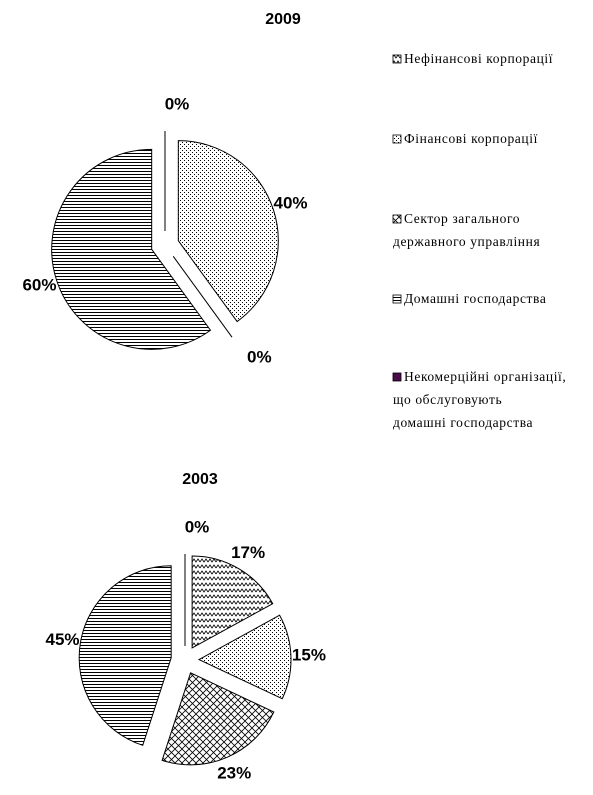 The image size is (593, 795). What do you see at coordinates (478, 58) in the screenshot?
I see `legend-label: Нефінансові корпорації` at bounding box center [478, 58].